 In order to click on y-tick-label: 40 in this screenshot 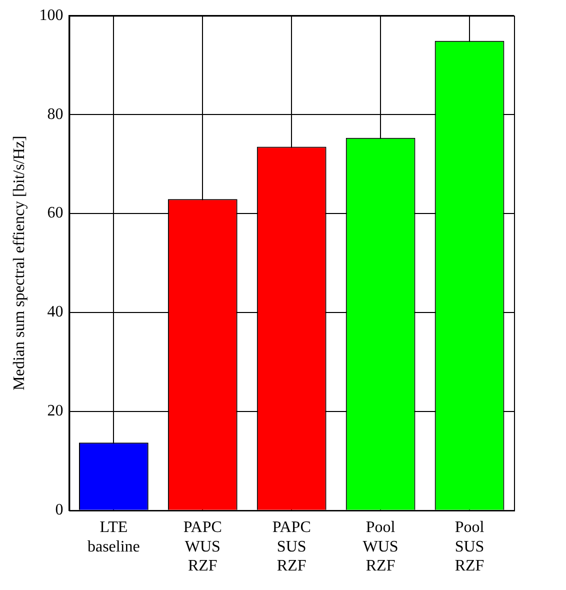, I will do `click(55, 312)`.